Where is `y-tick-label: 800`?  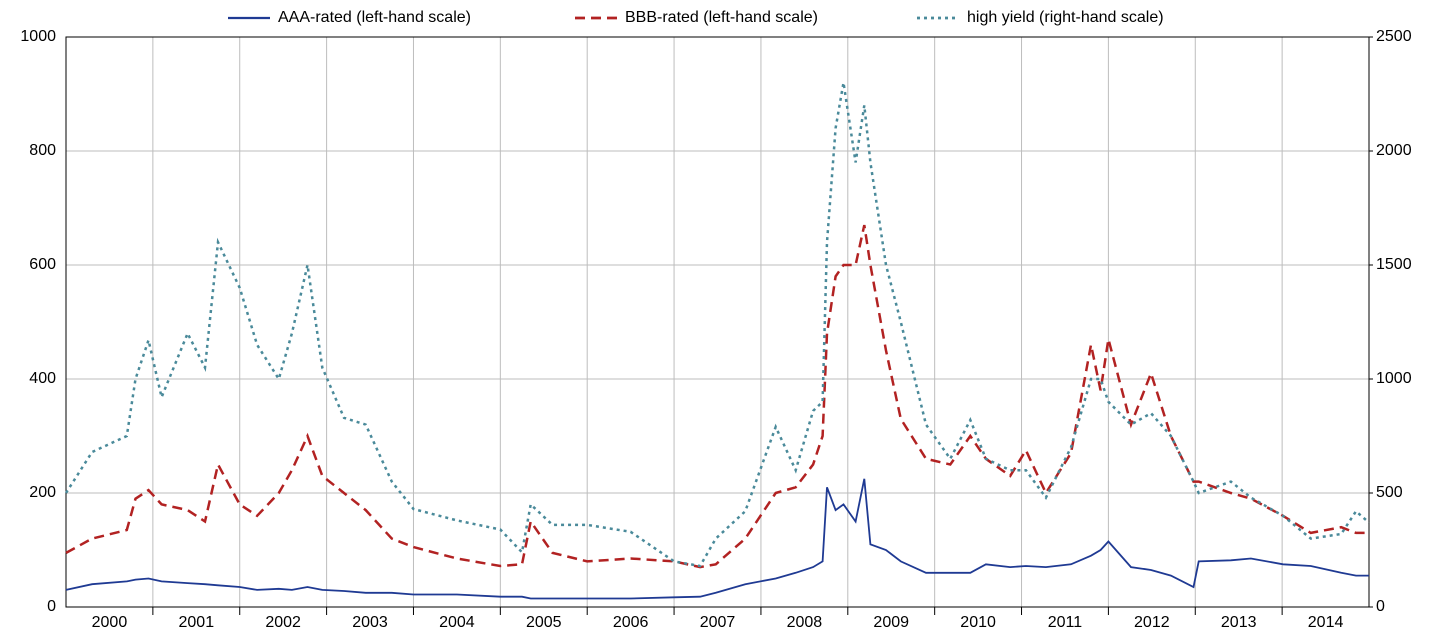 y-tick-label: 800 is located at coordinates (42, 150).